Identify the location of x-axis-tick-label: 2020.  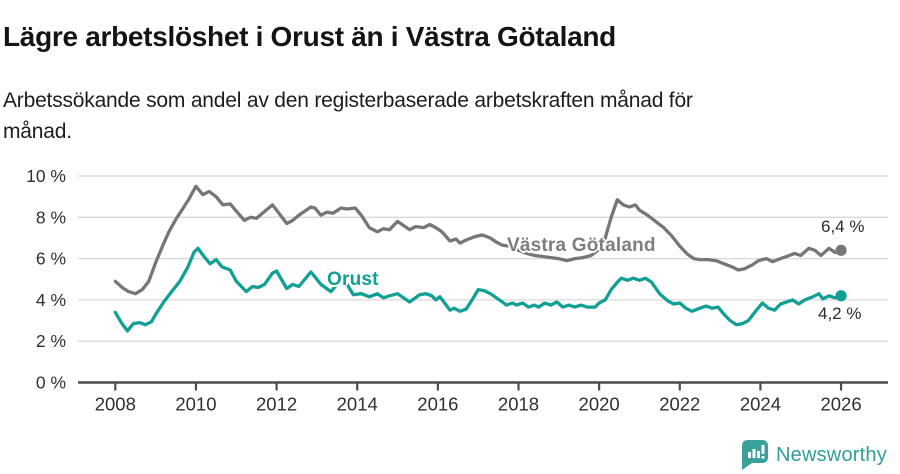
(599, 404).